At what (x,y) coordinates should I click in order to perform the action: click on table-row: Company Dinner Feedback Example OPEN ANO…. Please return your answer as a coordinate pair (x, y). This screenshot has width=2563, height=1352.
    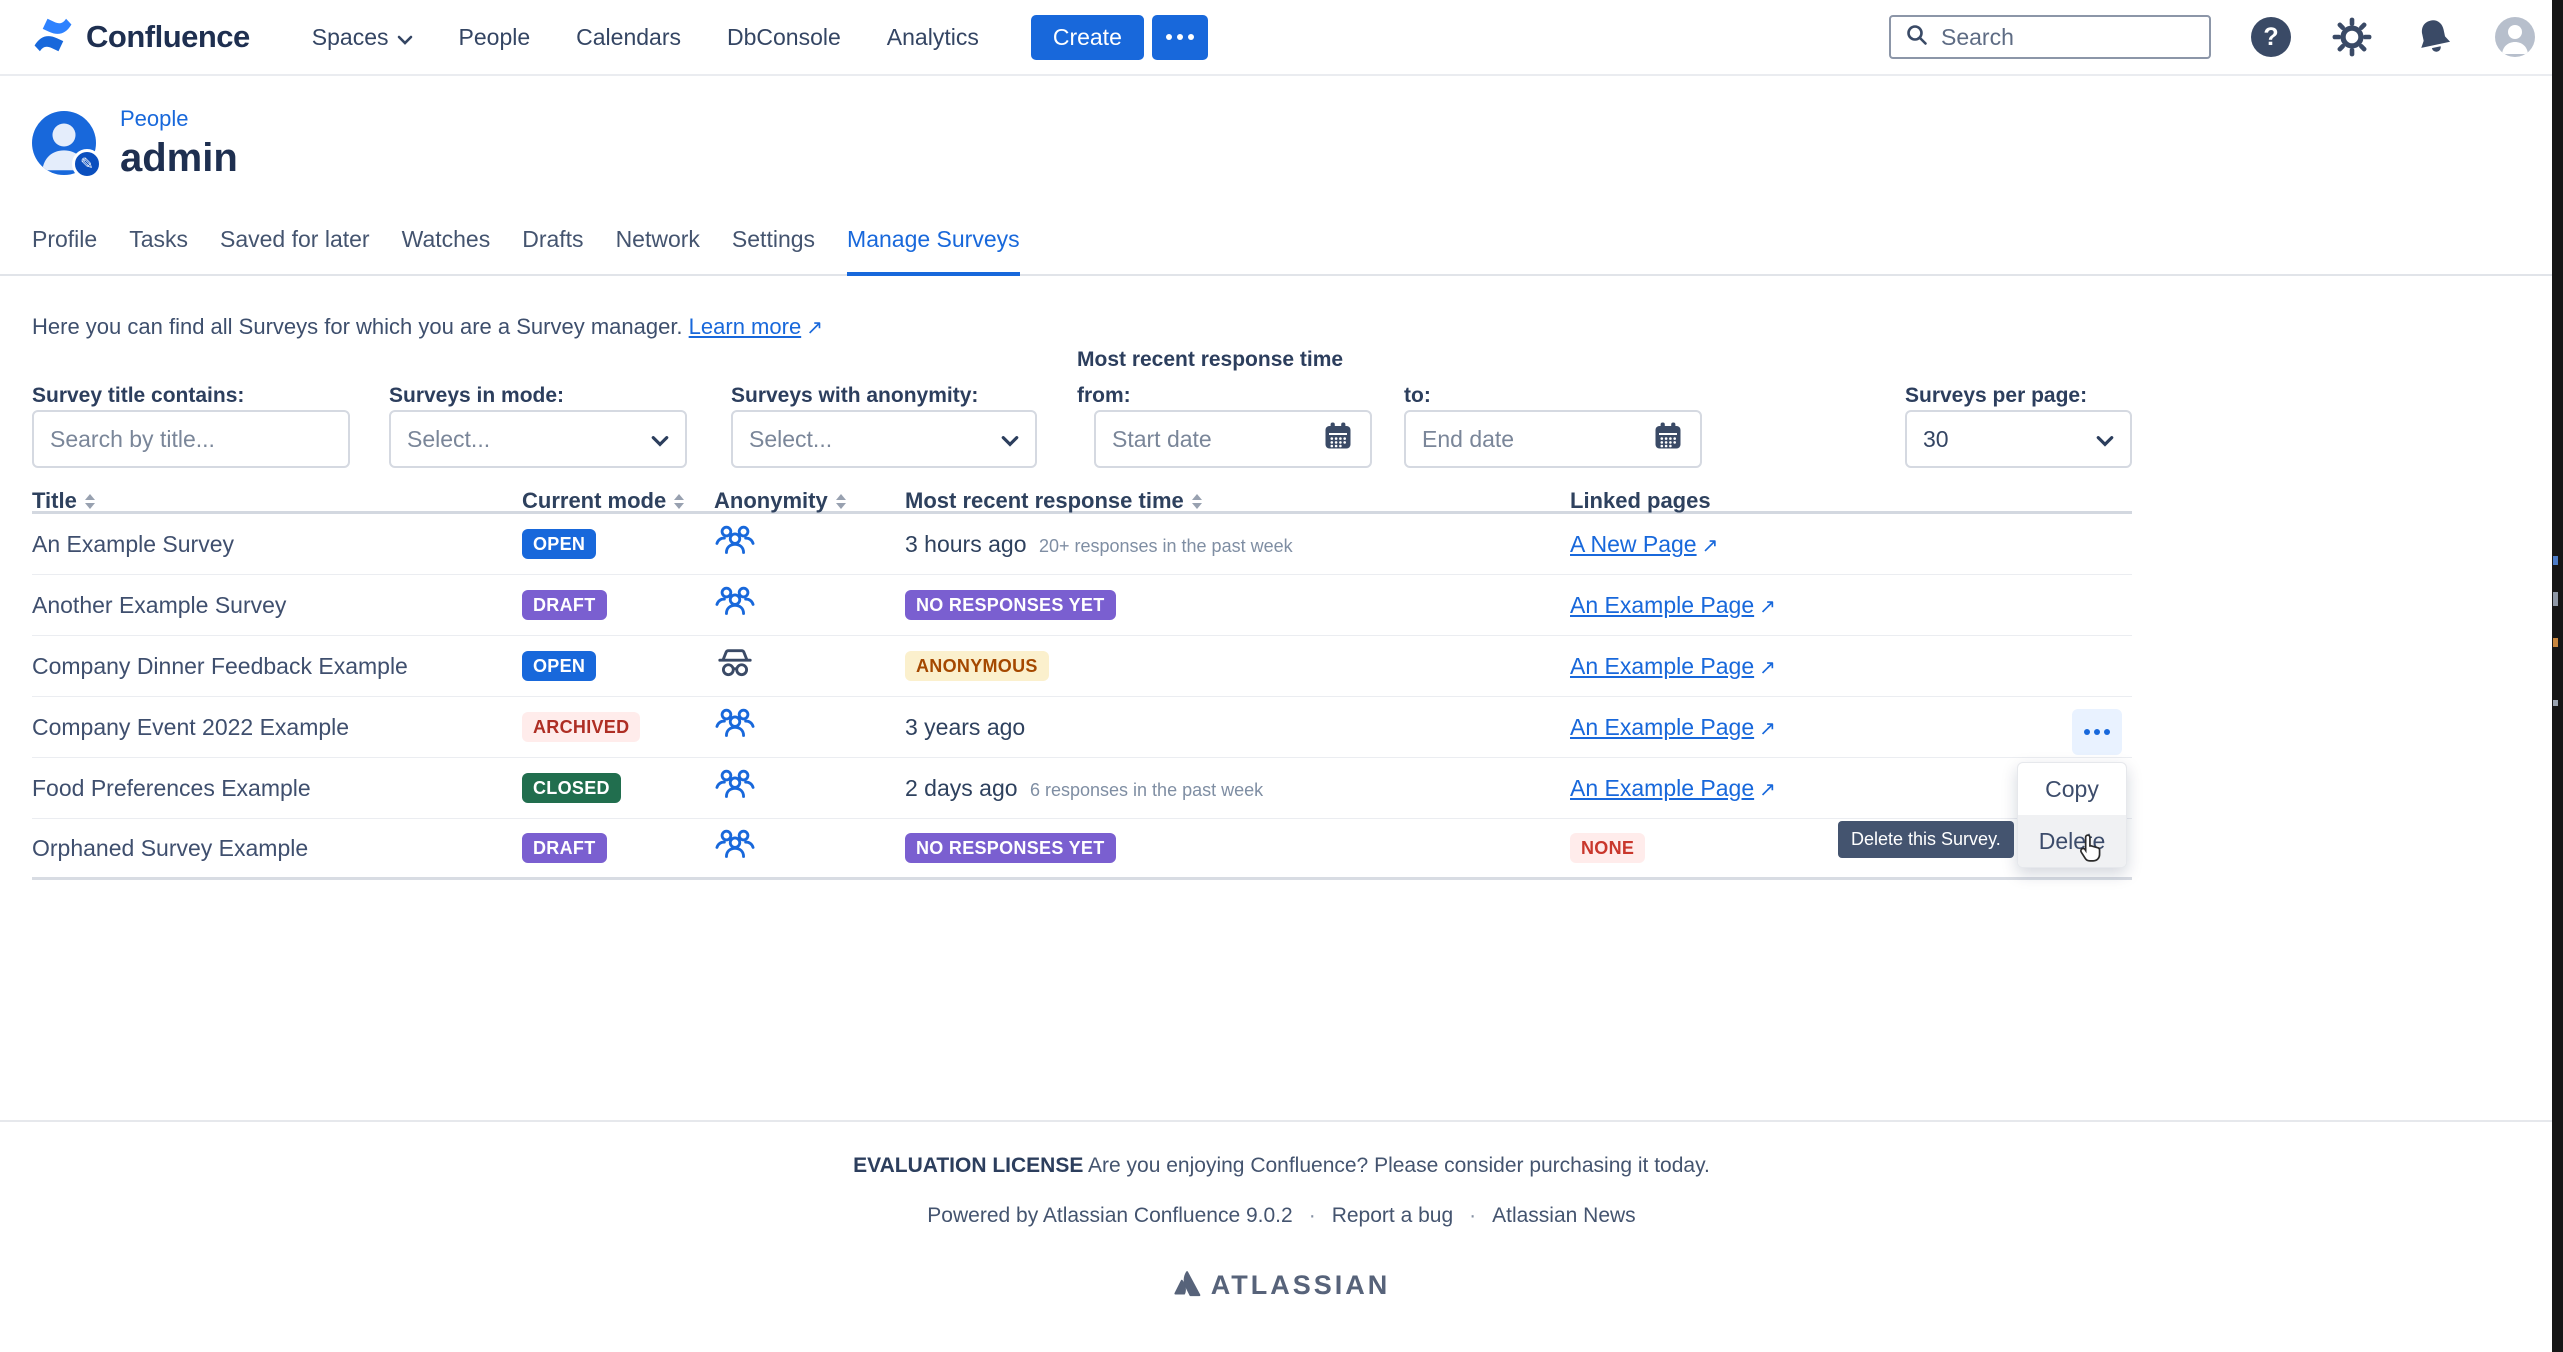
    Looking at the image, I should click on (1082, 666).